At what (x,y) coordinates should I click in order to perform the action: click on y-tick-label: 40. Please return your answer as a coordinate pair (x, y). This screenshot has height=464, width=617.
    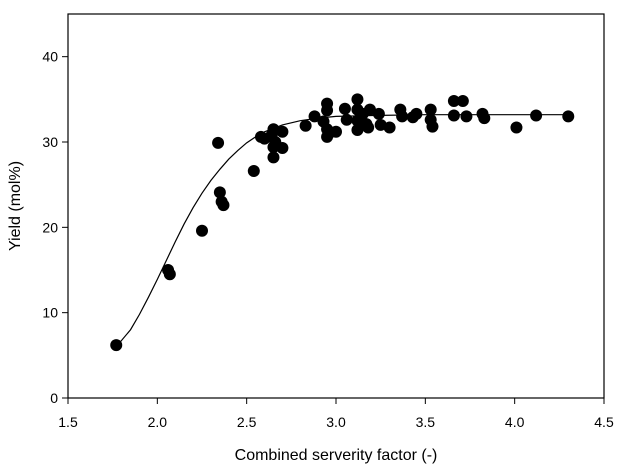
    Looking at the image, I should click on (50, 57).